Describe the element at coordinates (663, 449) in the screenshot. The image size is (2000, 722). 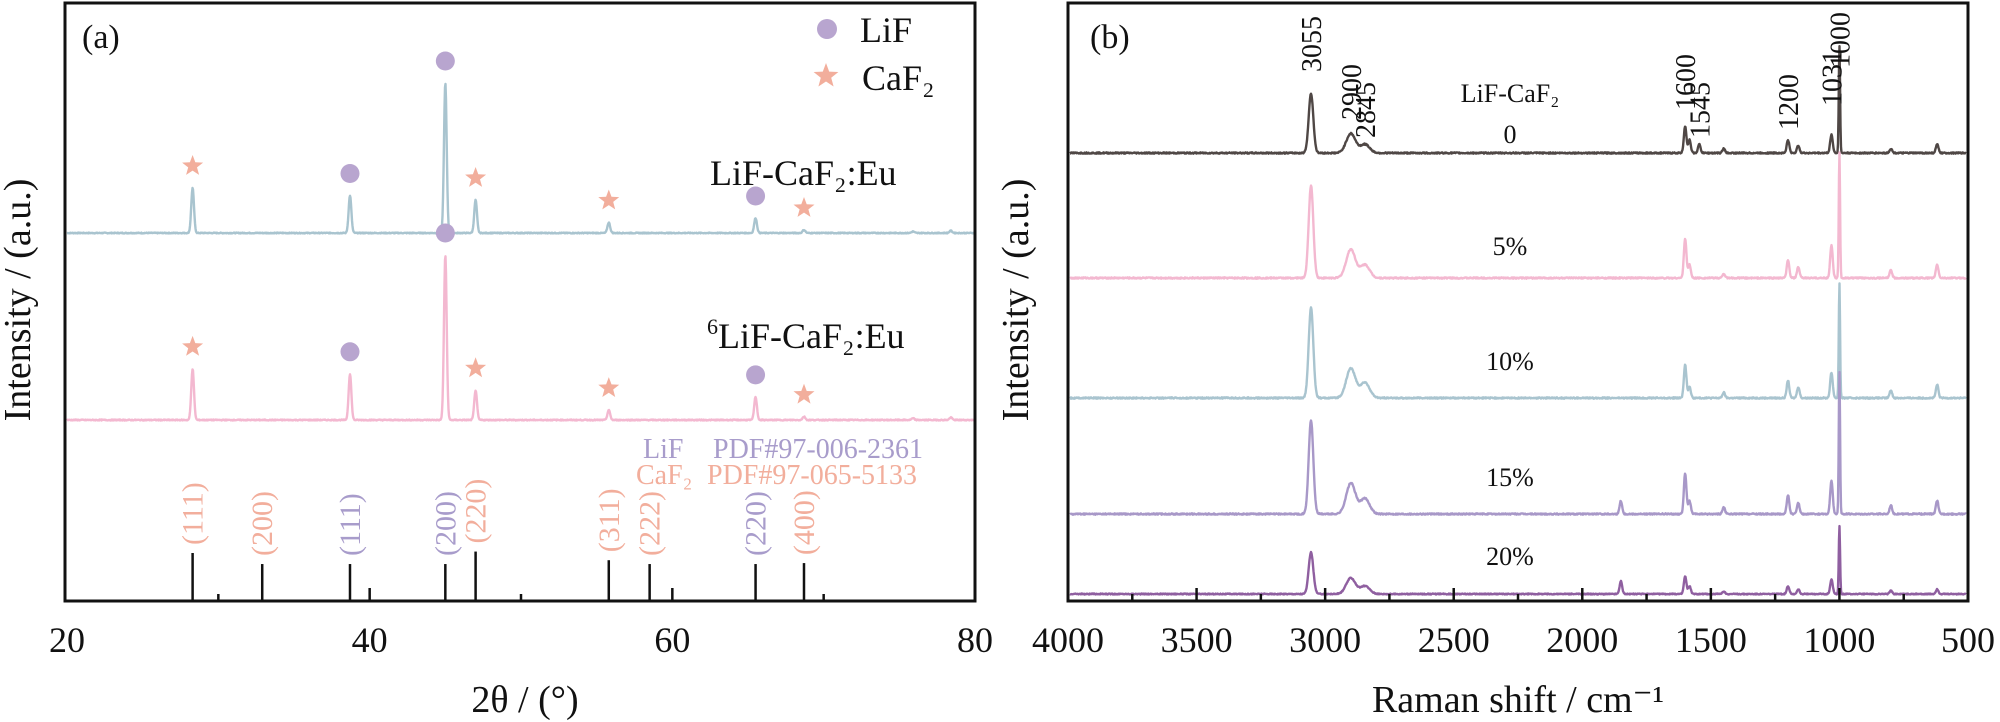
I see `ref-card-lif-label: LiF` at that location.